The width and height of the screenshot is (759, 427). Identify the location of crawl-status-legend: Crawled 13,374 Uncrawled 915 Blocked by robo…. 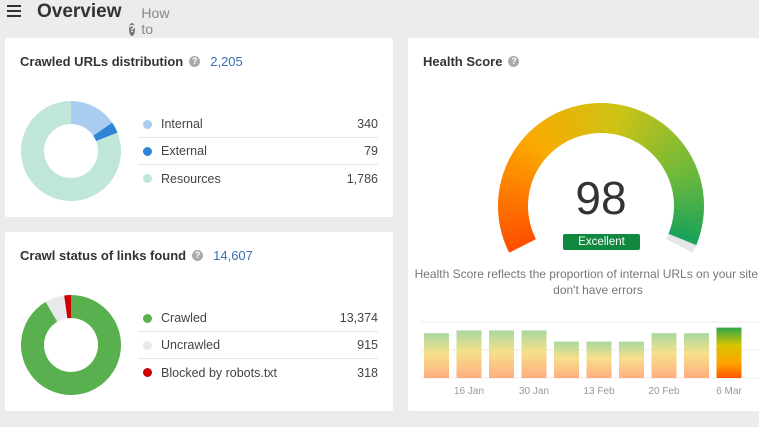
(258, 345).